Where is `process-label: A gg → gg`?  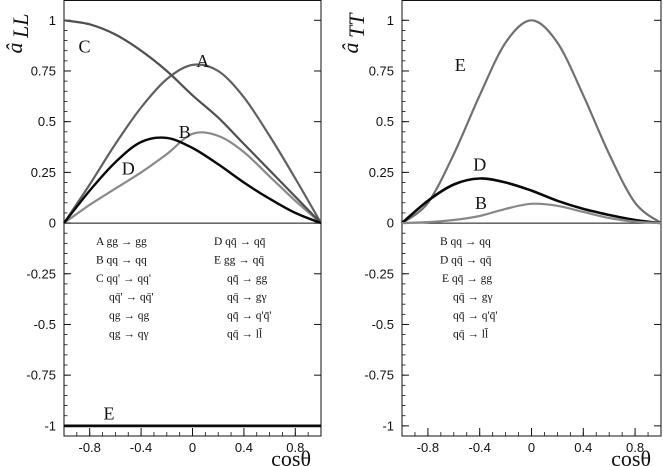 process-label: A gg → gg is located at coordinates (121, 242).